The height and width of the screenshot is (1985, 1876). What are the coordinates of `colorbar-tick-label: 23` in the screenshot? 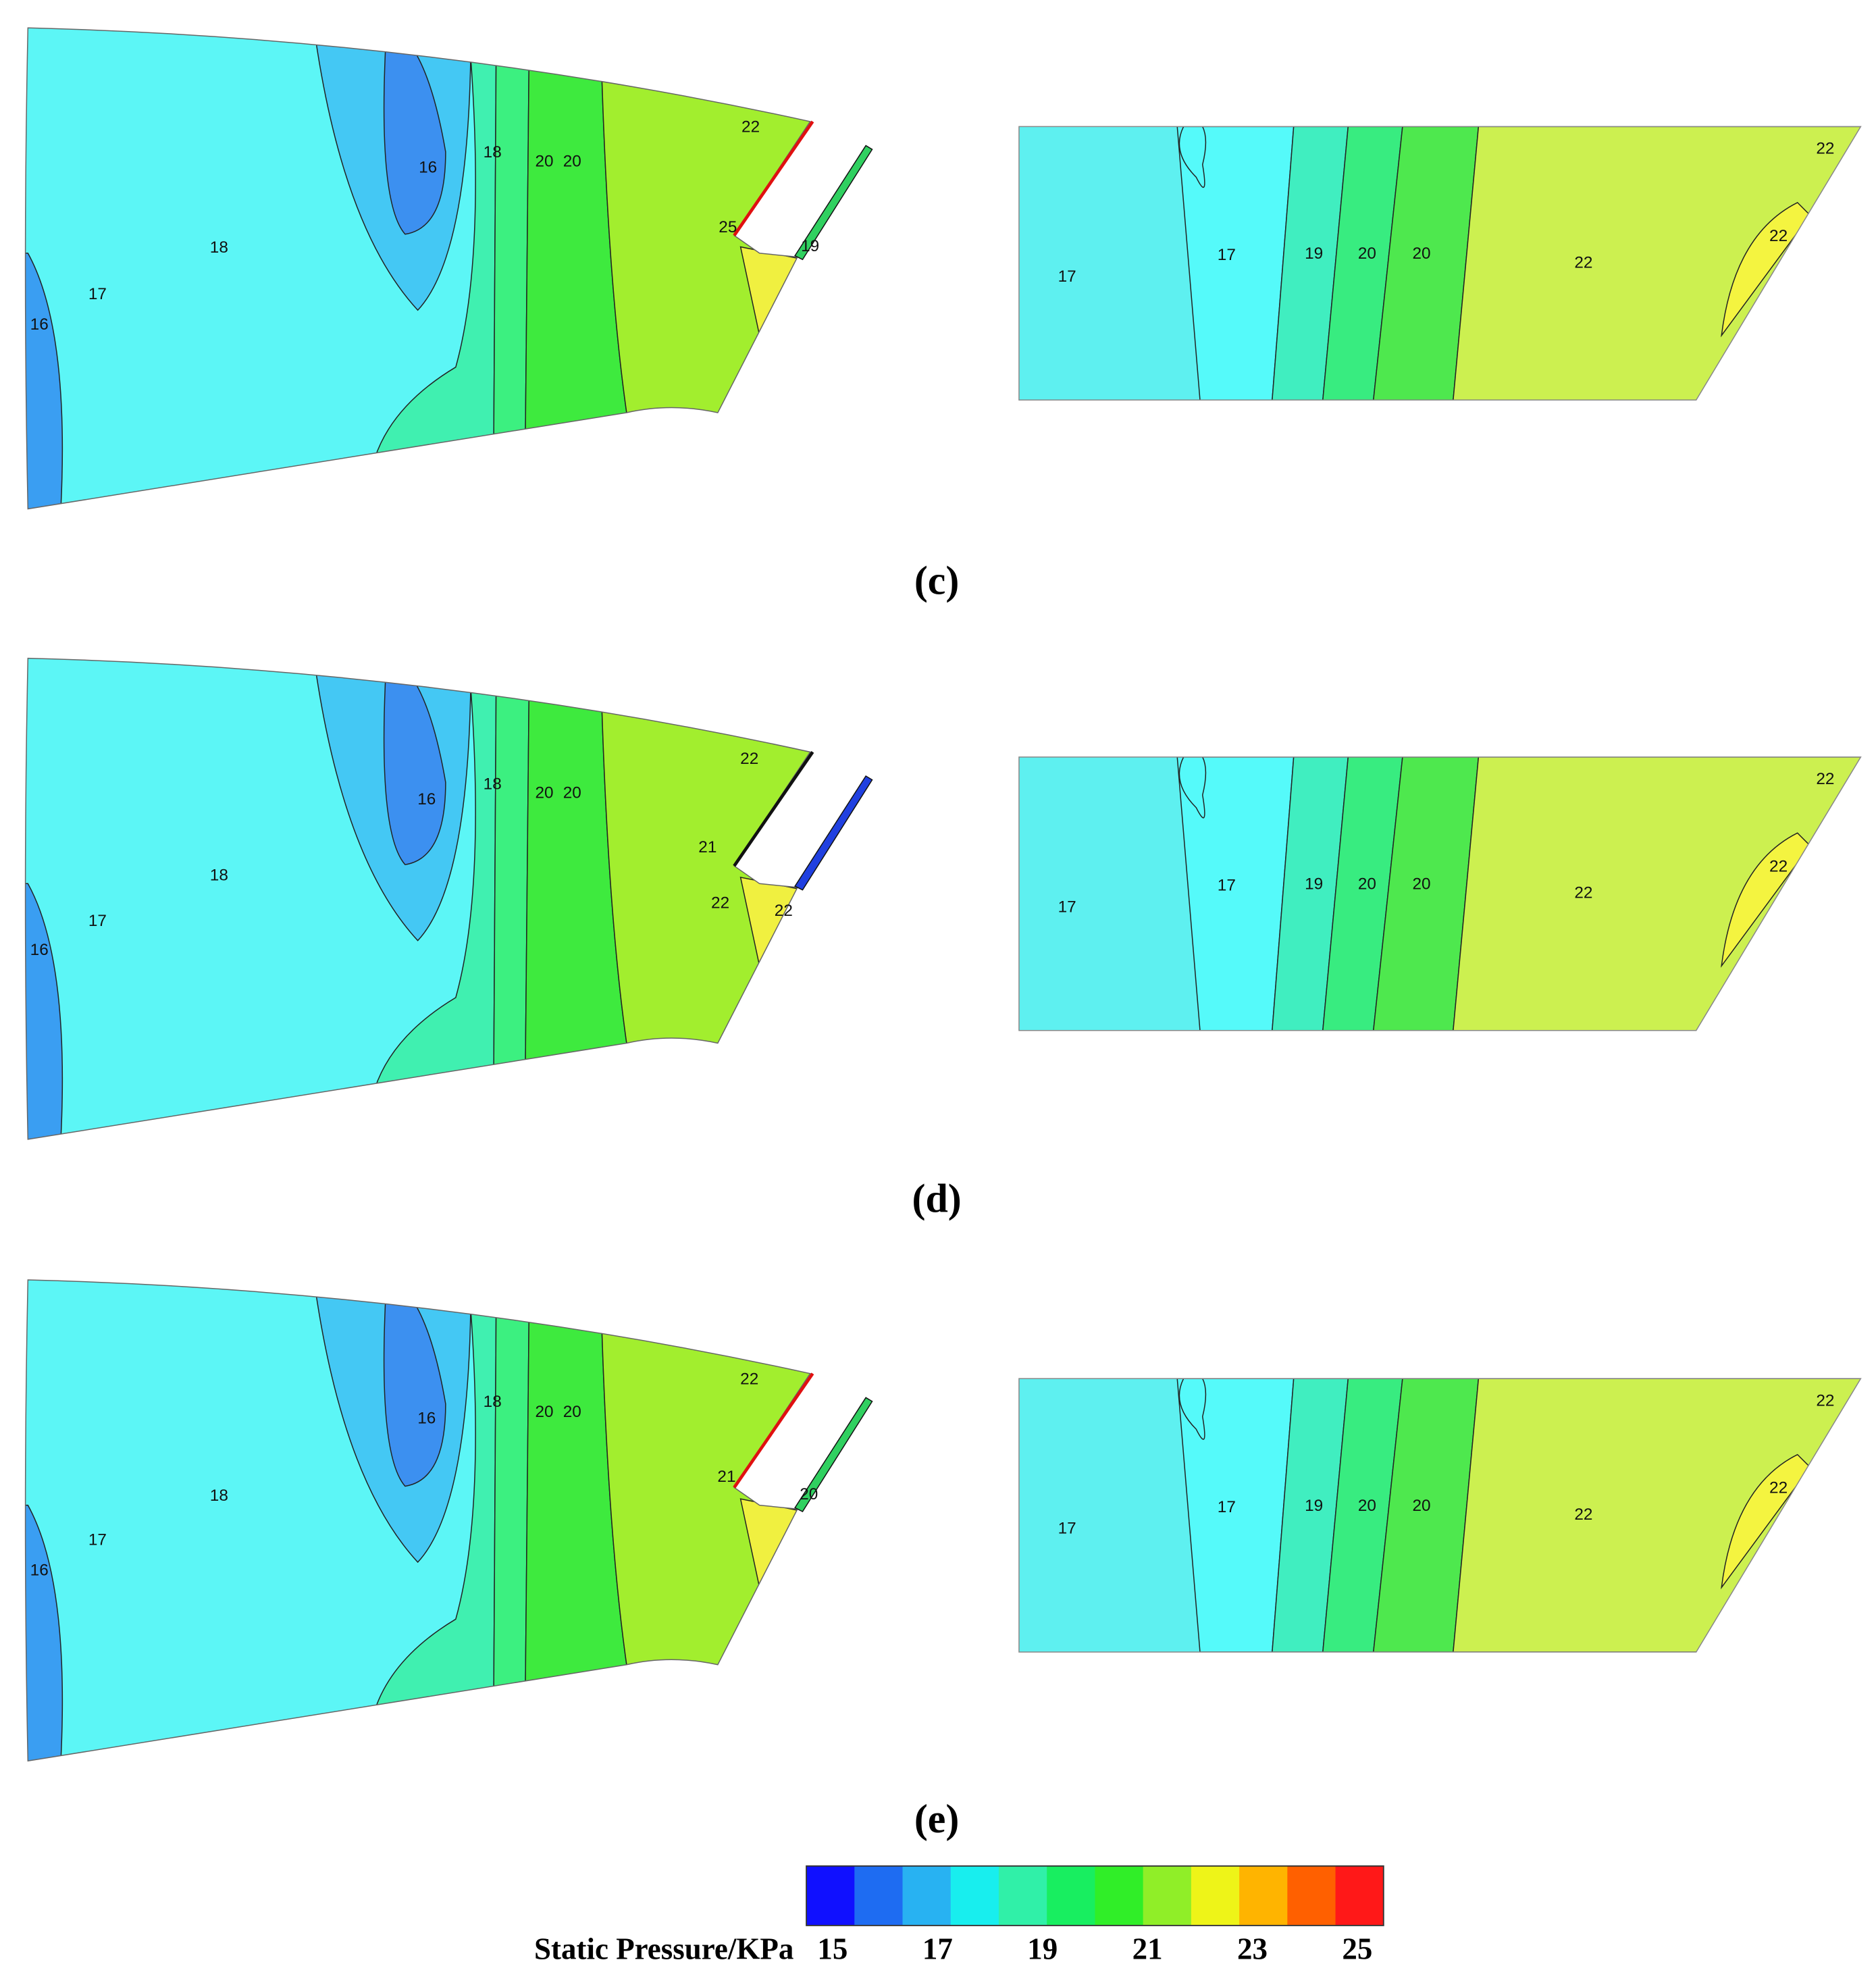 It's located at (1252, 1949).